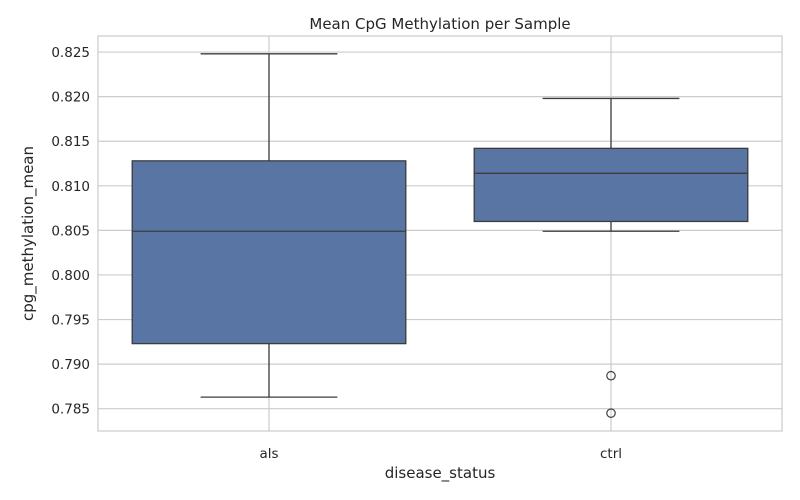  What do you see at coordinates (70, 142) in the screenshot?
I see `y-tick-label: 0.815` at bounding box center [70, 142].